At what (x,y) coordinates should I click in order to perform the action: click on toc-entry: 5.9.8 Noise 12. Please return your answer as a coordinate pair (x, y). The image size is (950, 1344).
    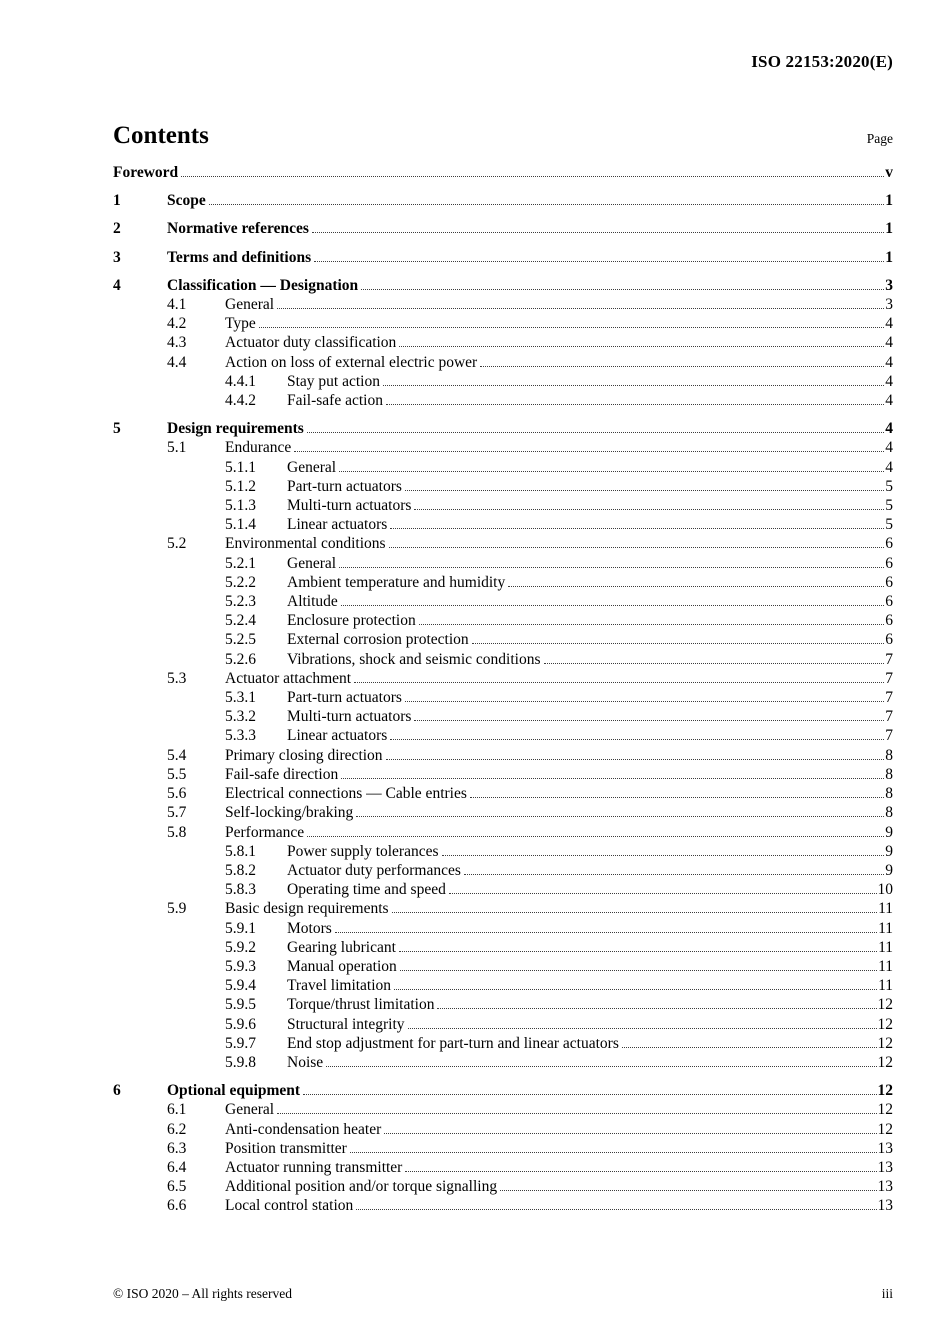
    Looking at the image, I should click on (559, 1062).